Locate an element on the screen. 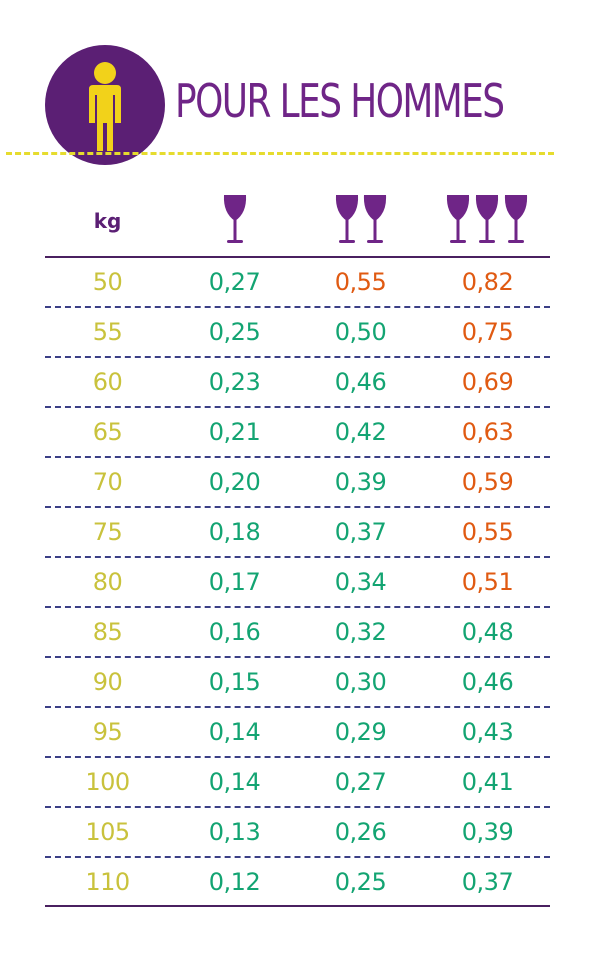 This screenshot has height=953, width=600. weight-cell: 80 is located at coordinates (107, 582).